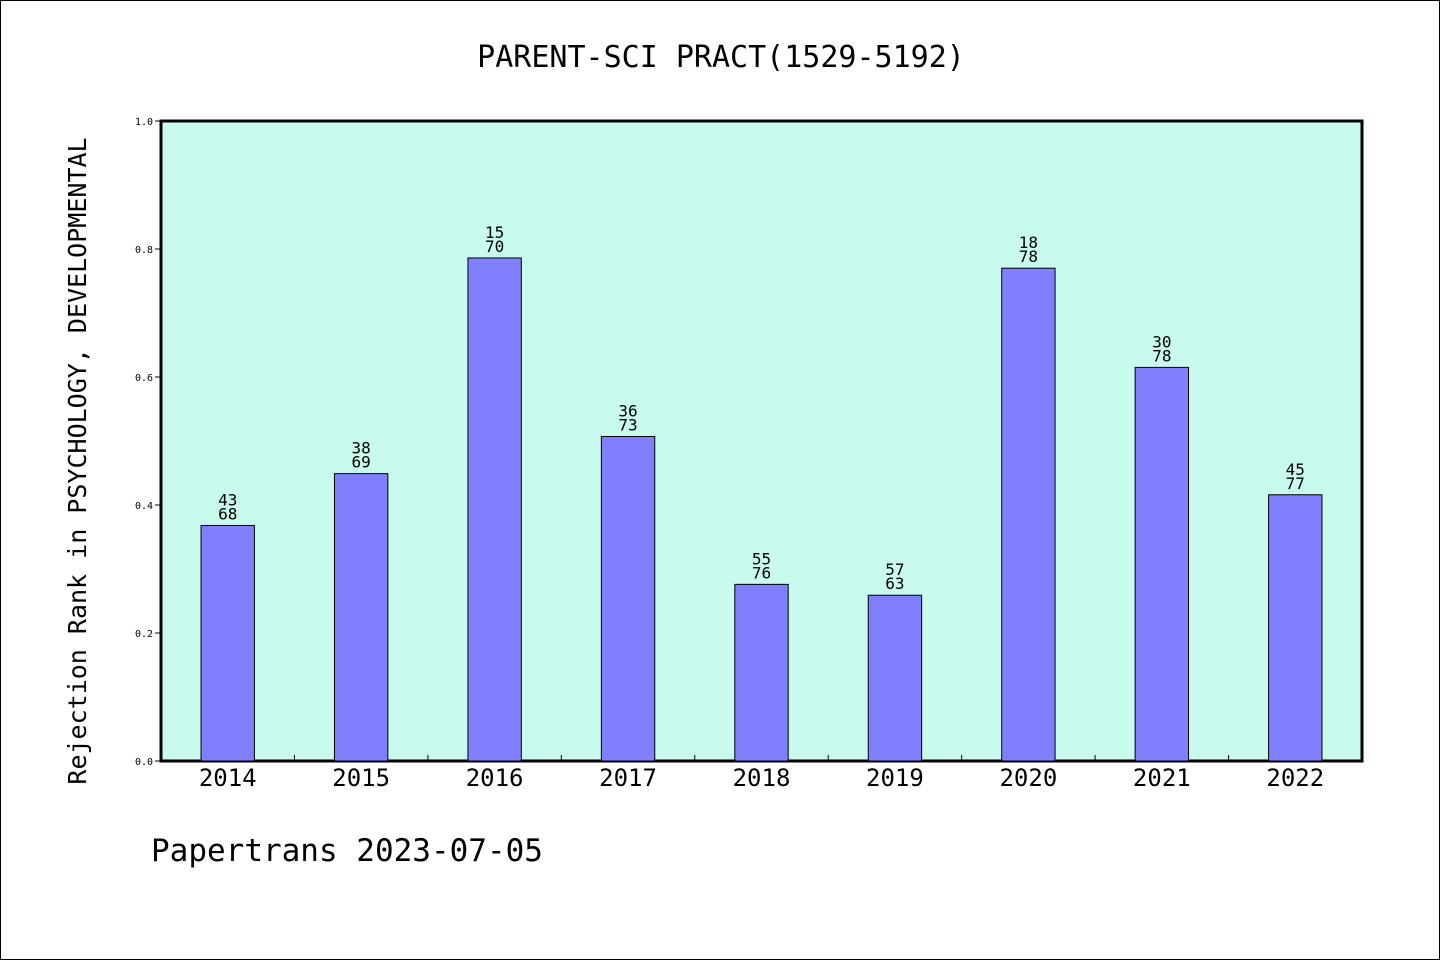 The width and height of the screenshot is (1440, 961). What do you see at coordinates (144, 250) in the screenshot?
I see `y-tick-label: 0.8` at bounding box center [144, 250].